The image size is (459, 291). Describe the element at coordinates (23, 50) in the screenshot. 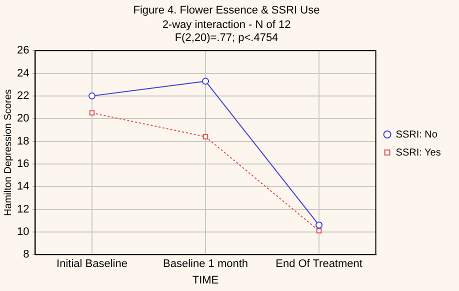

I see `y-tick-label: 26` at that location.